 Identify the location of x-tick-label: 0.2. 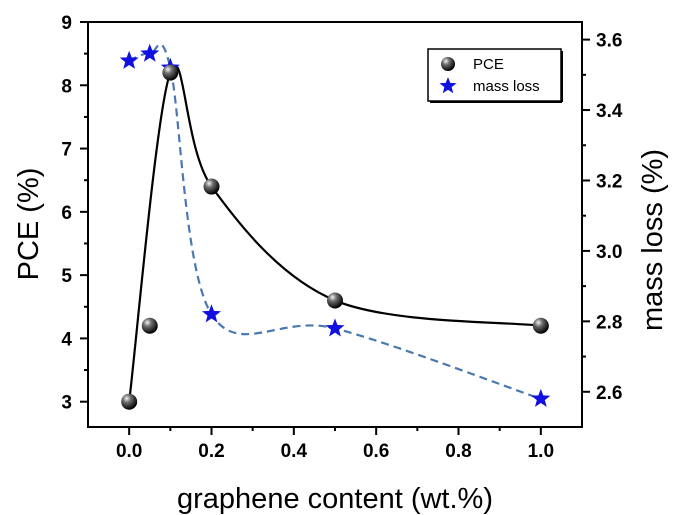
(211, 451).